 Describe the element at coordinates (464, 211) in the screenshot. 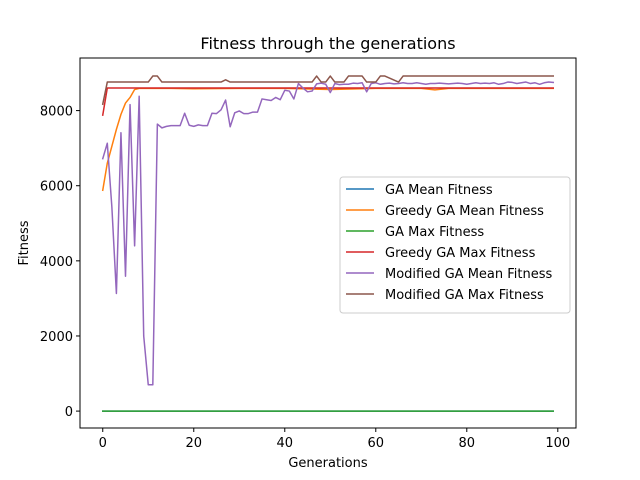

I see `legend-label-greedy-ga-mean-fitness: Greedy GA Mean Fitness` at that location.